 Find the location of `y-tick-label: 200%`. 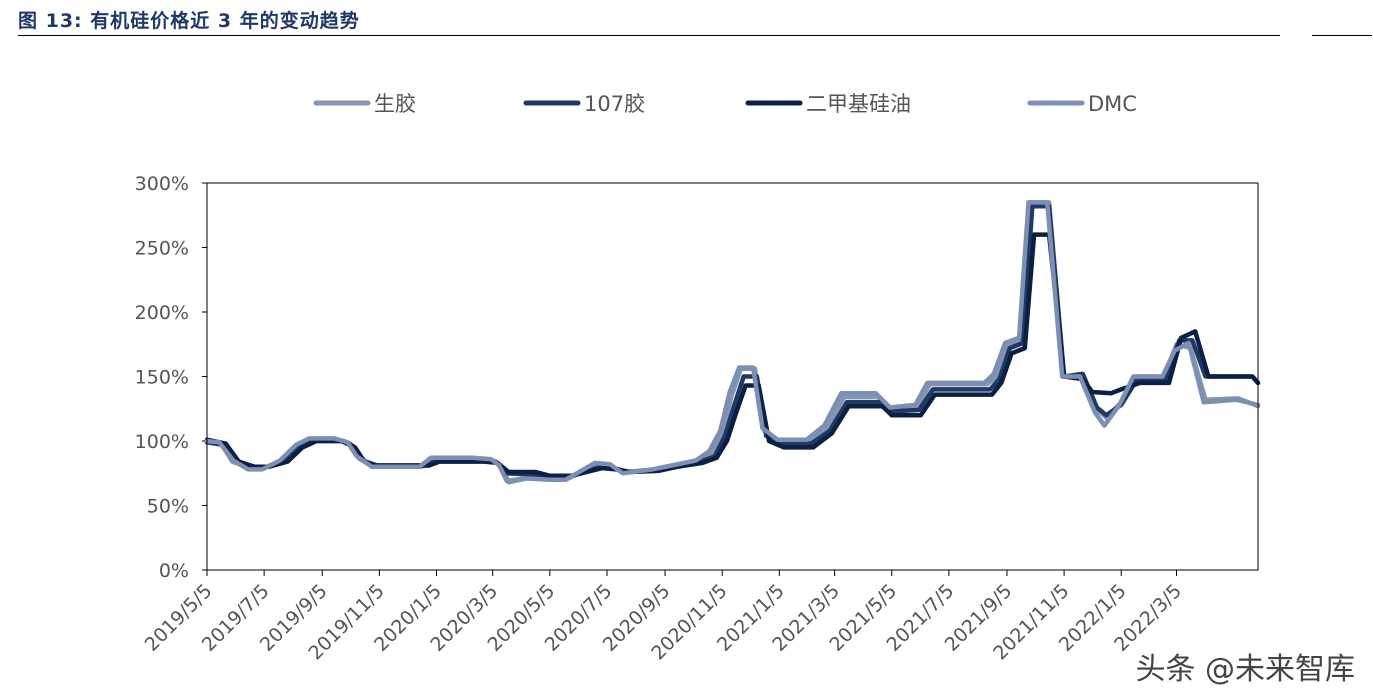

y-tick-label: 200% is located at coordinates (162, 313).